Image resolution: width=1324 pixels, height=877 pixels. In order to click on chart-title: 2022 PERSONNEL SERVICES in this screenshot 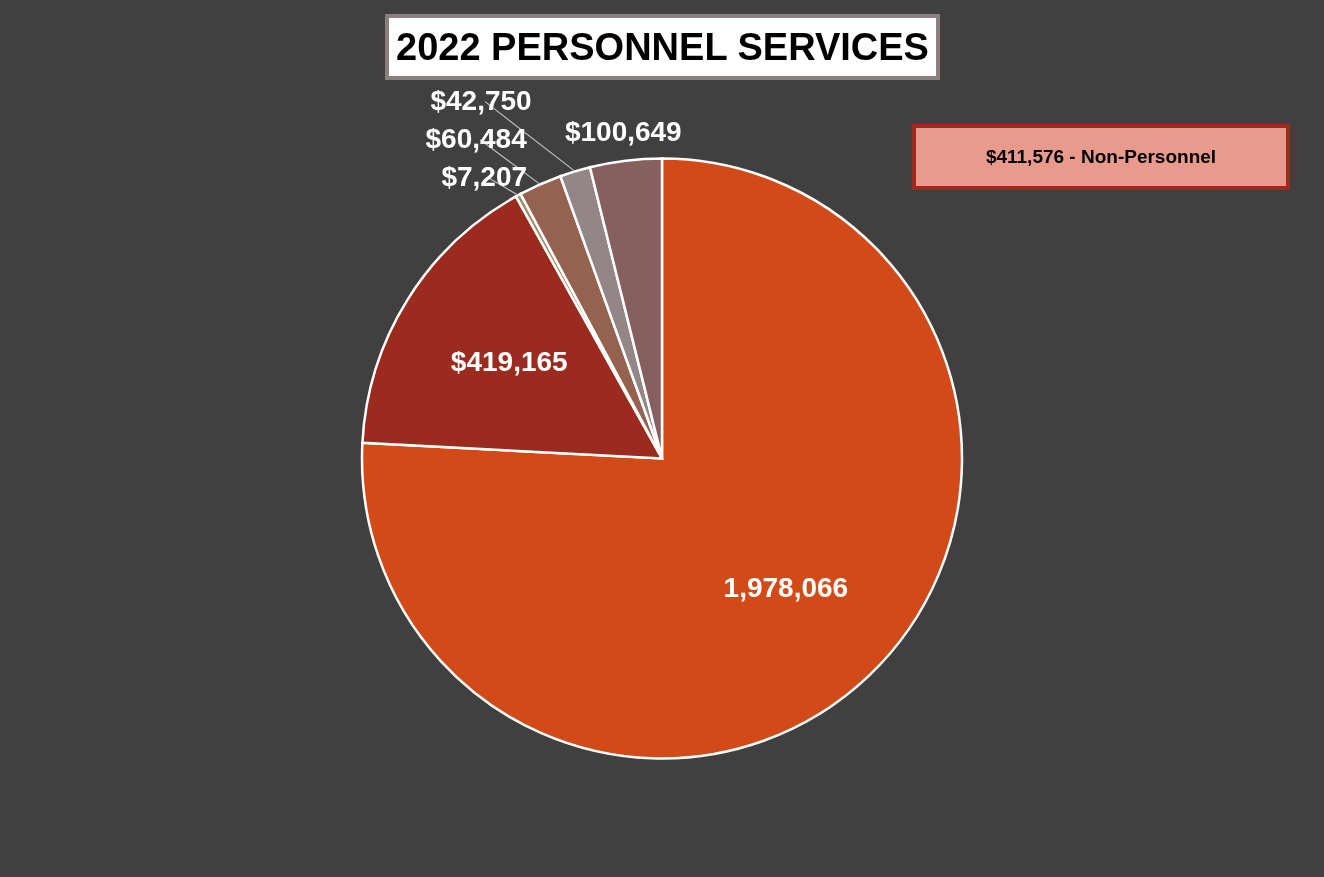, I will do `click(662, 47)`.